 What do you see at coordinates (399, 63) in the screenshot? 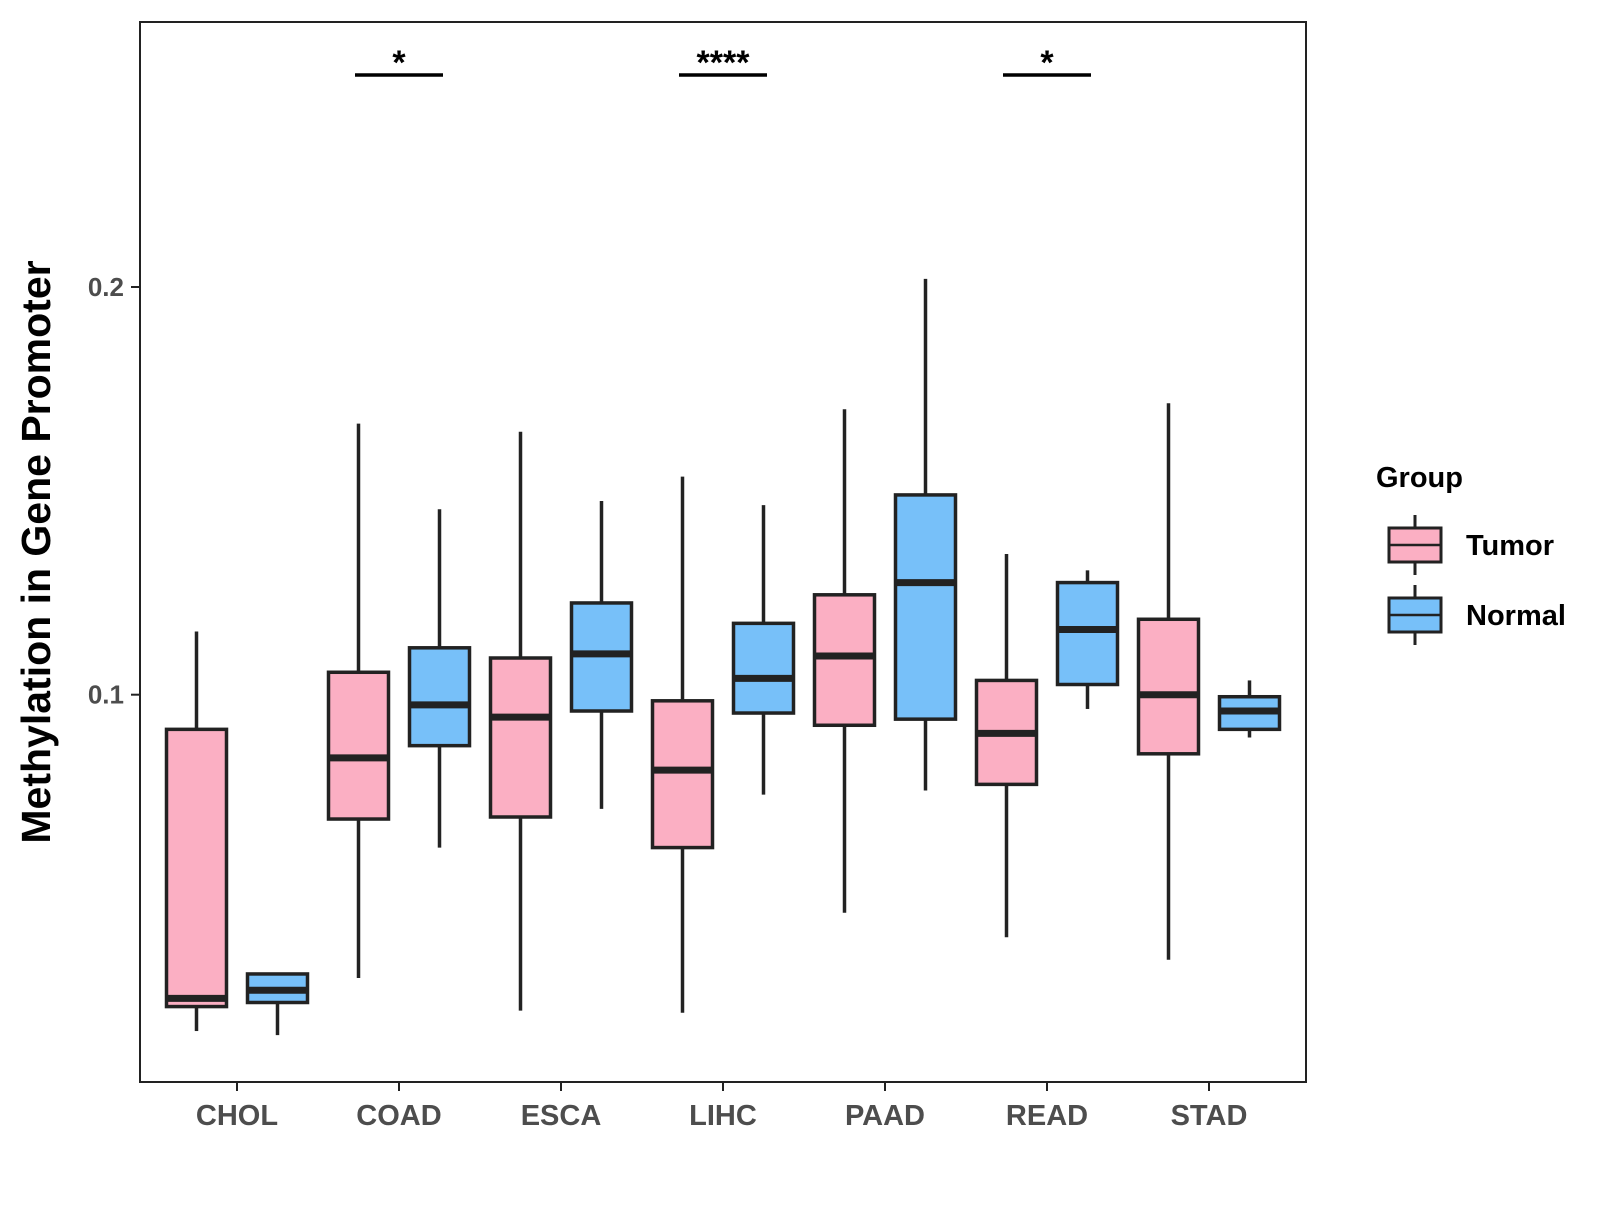
I see `significance-label-coad: *` at bounding box center [399, 63].